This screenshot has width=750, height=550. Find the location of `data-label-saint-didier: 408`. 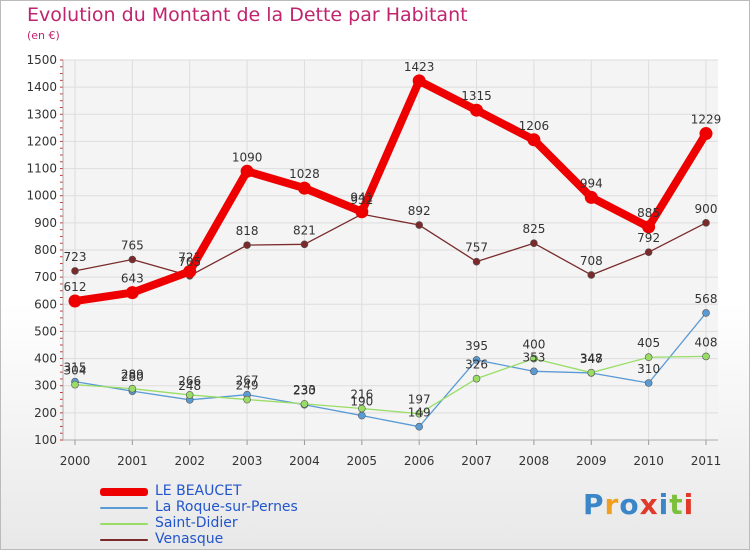

data-label-saint-didier: 408 is located at coordinates (706, 342).